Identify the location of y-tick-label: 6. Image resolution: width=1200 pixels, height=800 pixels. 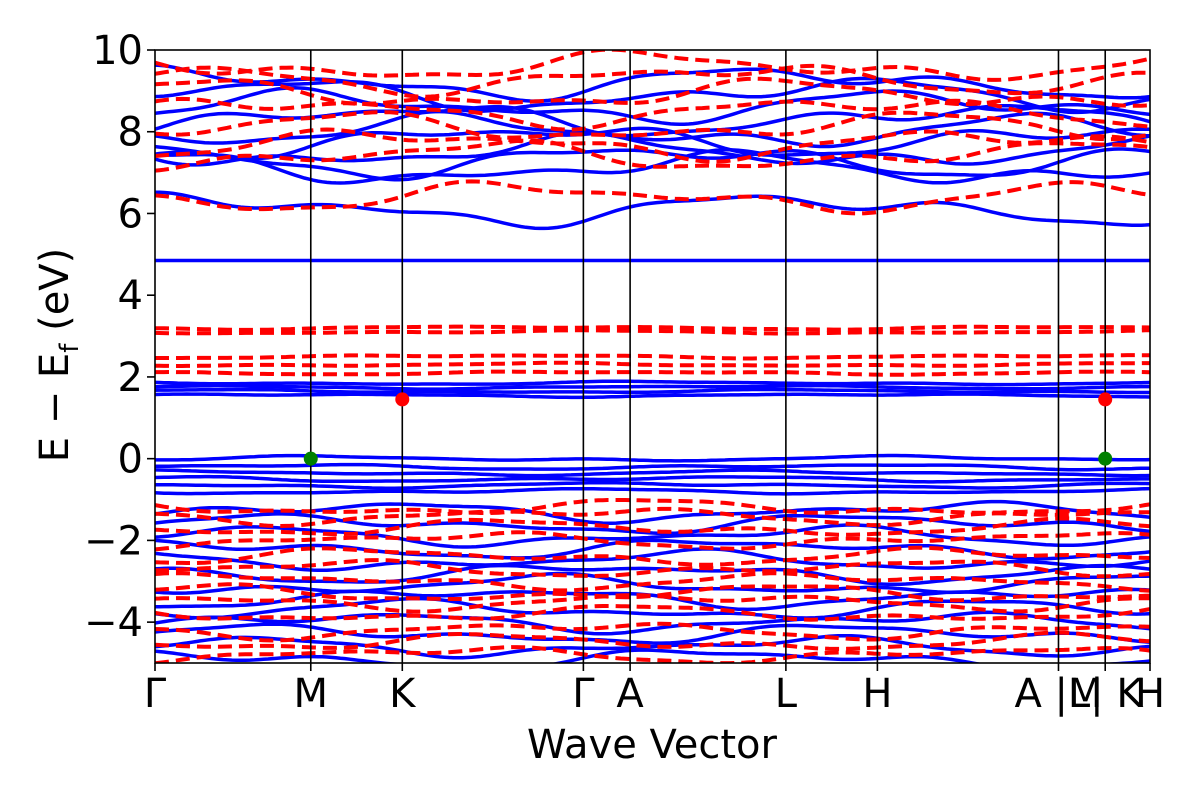
(130, 214).